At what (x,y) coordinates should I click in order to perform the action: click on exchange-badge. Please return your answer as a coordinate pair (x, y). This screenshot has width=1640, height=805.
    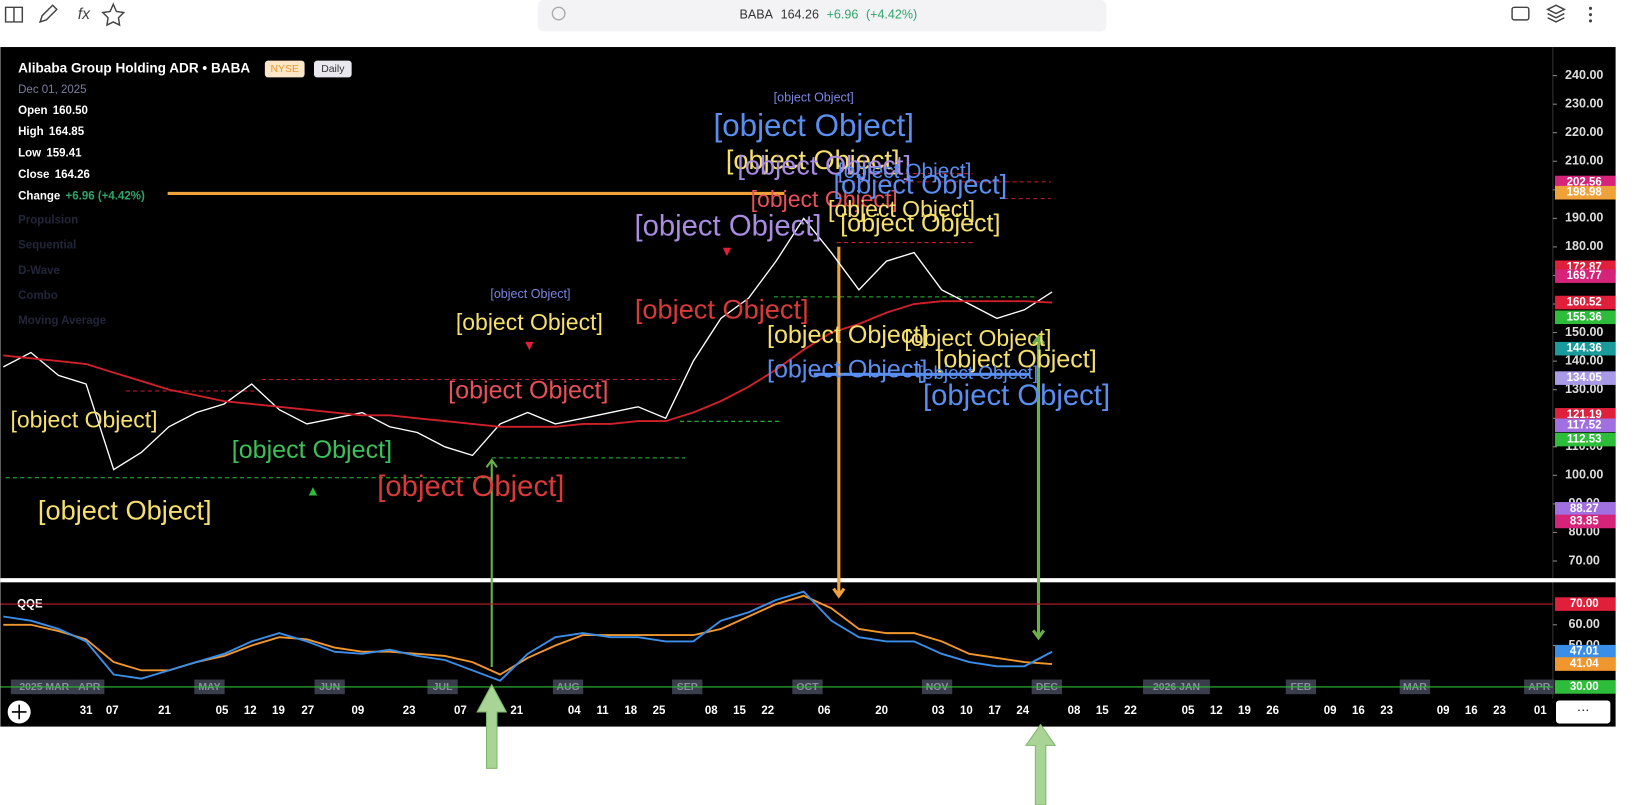
    Looking at the image, I should click on (284, 69).